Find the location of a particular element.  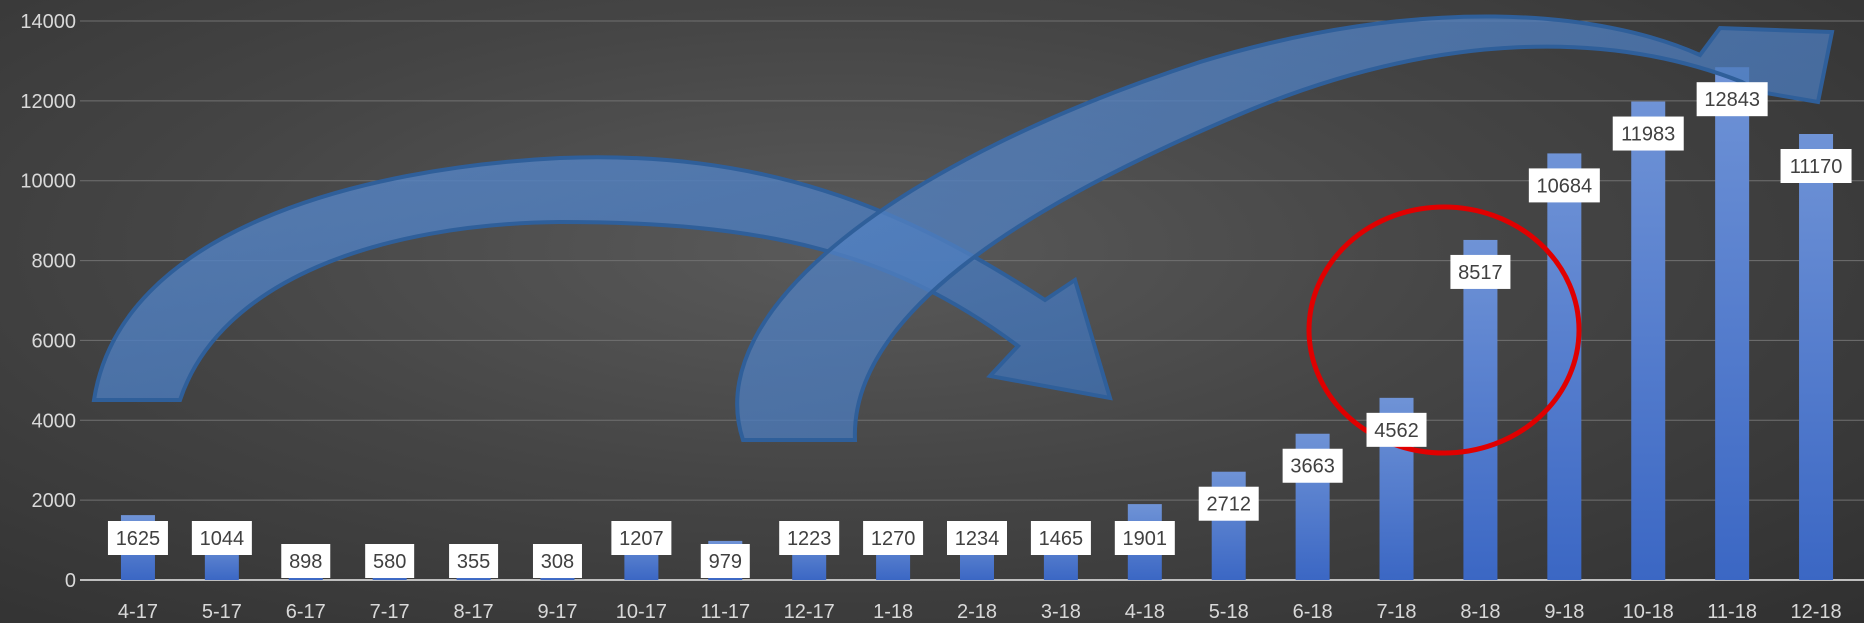

data-label-6-17: 898 is located at coordinates (306, 561).